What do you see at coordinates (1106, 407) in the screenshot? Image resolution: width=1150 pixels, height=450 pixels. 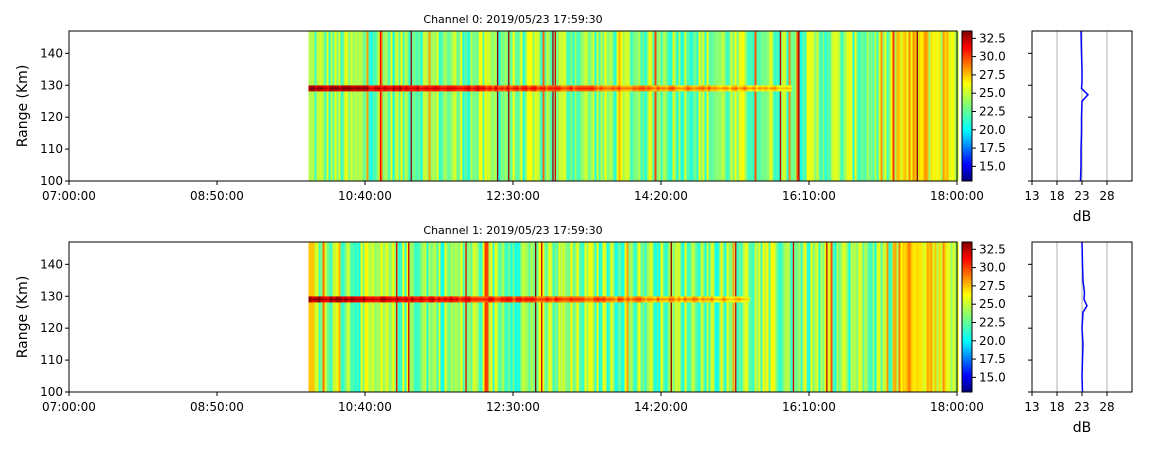 I see `profile-x-tick-label: 28` at bounding box center [1106, 407].